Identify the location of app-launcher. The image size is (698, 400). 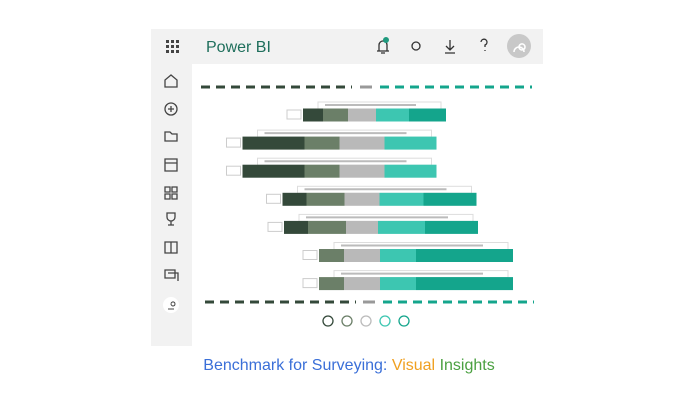
(172, 46).